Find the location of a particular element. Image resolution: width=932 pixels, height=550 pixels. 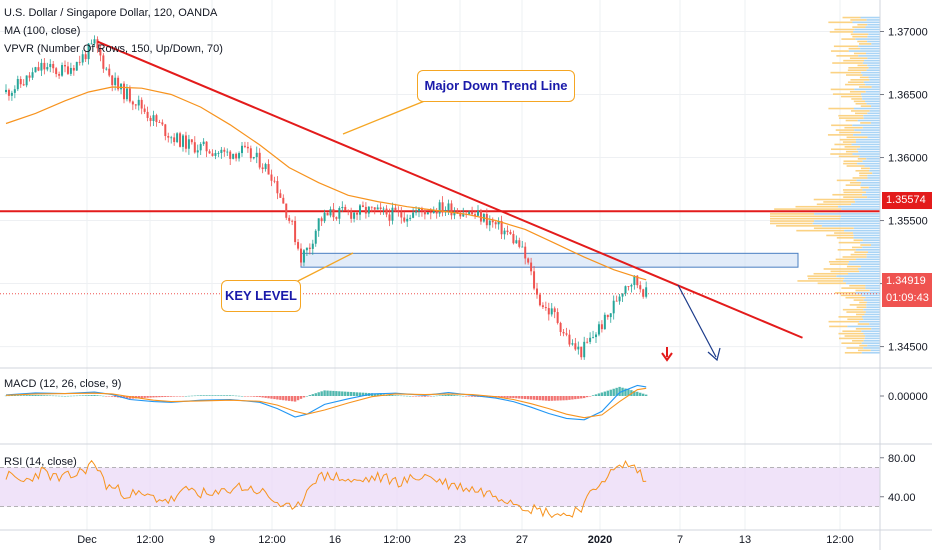

key-level-note: KEY LEVEL is located at coordinates (261, 296).